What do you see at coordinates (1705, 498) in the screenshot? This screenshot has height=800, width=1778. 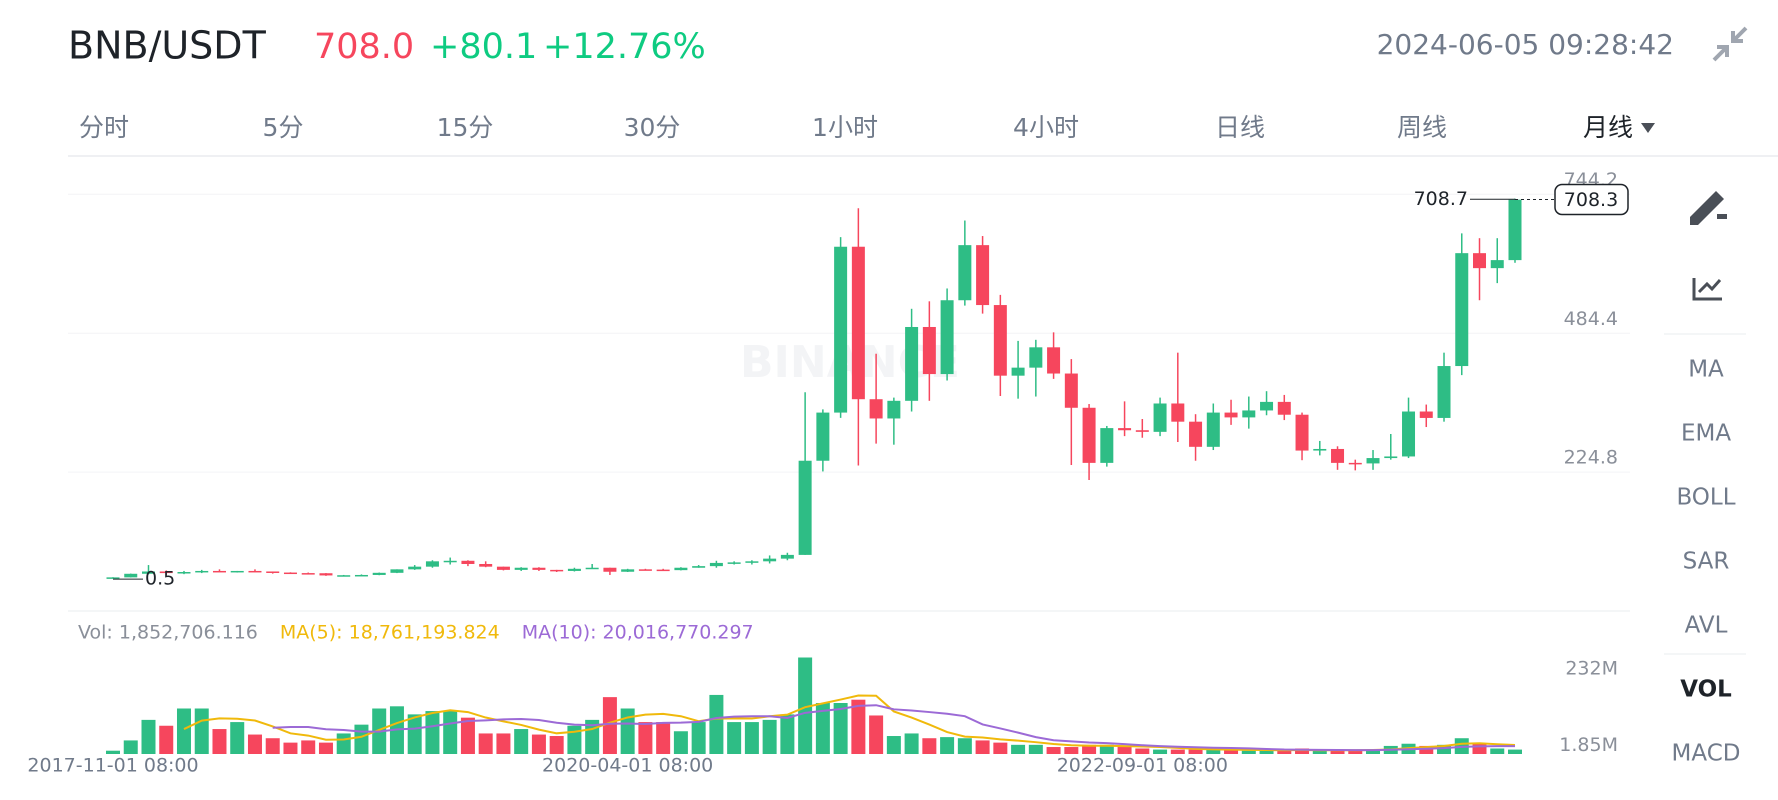 I see `indicator-button: BOLL` at bounding box center [1705, 498].